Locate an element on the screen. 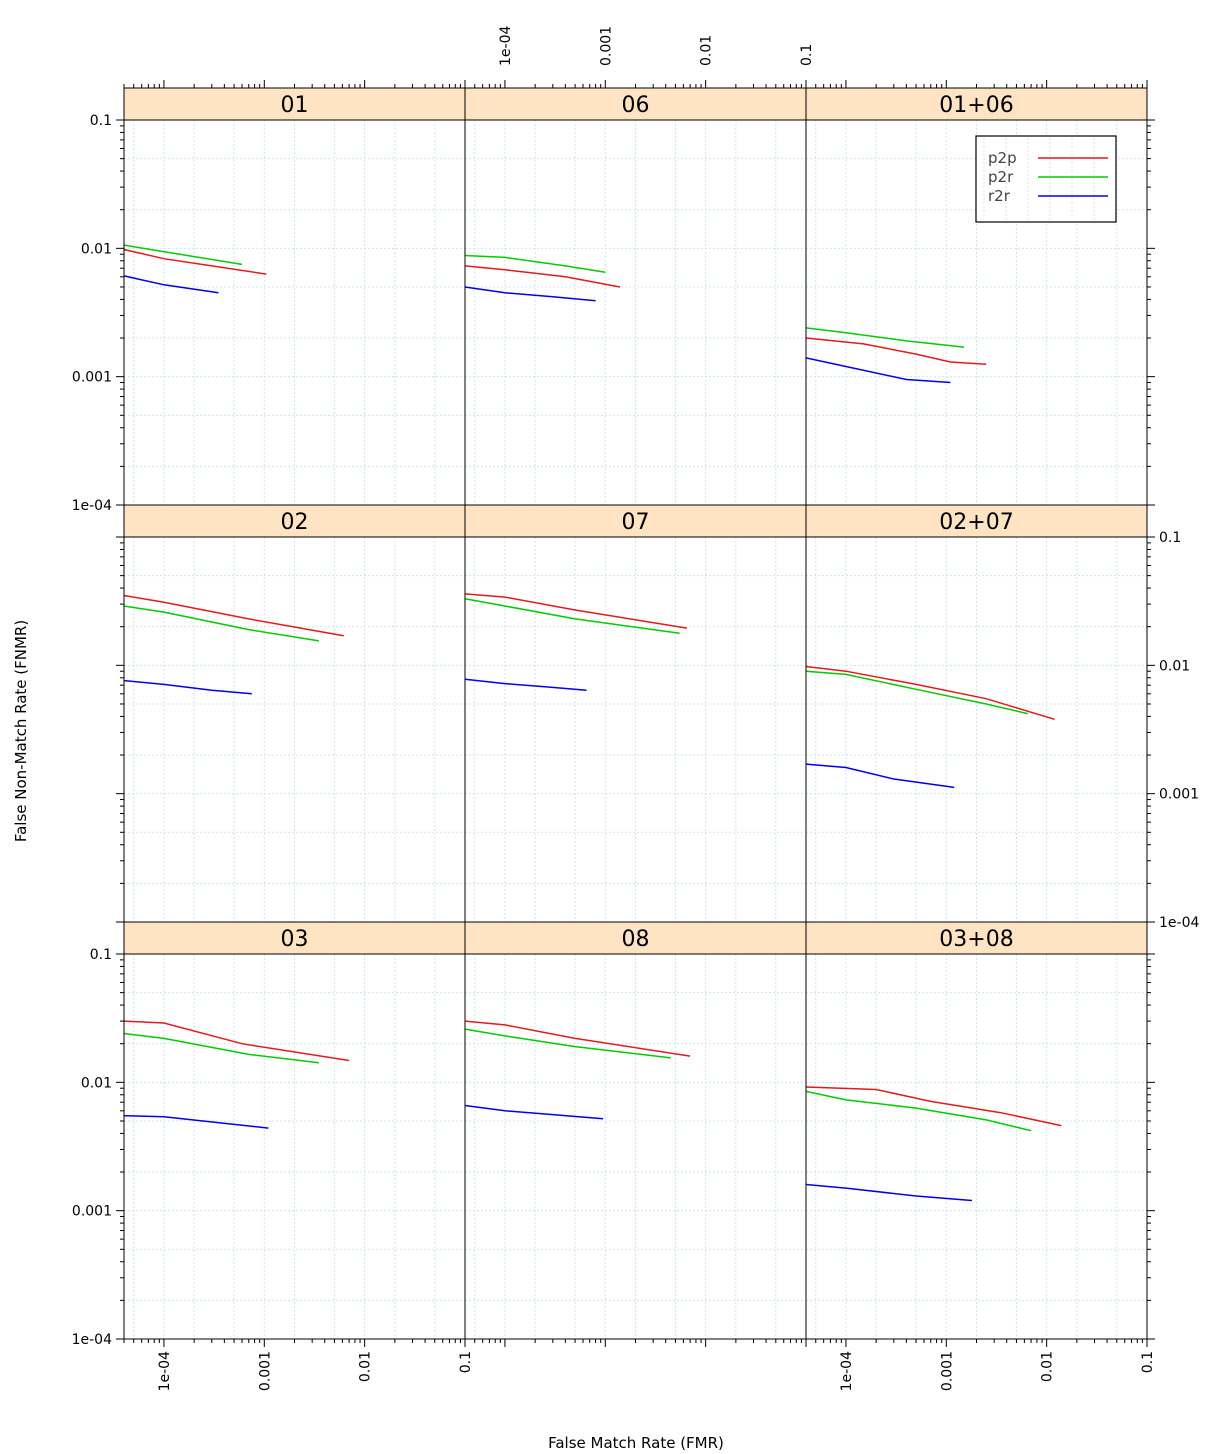  strip-label-02: 02 is located at coordinates (295, 522).